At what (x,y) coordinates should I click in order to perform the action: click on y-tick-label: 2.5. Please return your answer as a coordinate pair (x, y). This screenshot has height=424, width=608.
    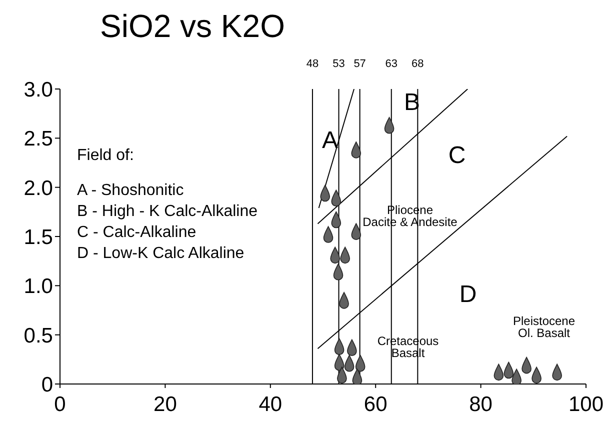
    Looking at the image, I should click on (38, 139).